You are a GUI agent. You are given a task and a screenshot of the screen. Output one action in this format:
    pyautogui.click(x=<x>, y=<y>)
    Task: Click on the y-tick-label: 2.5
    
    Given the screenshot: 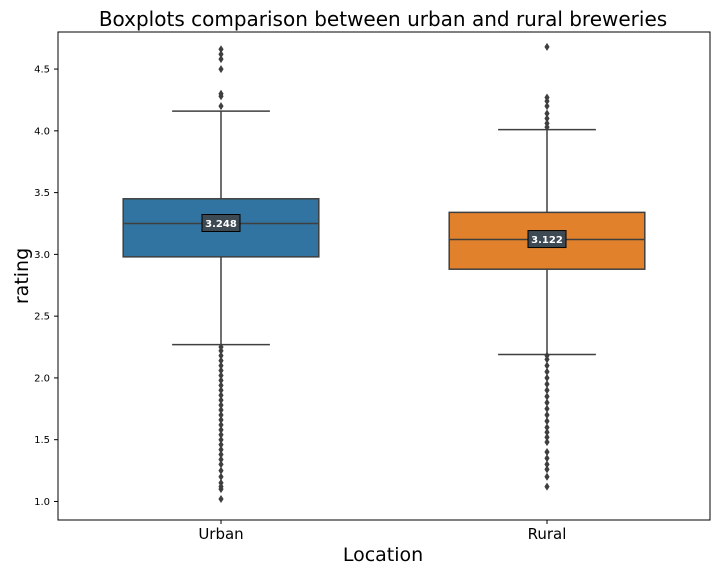 What is the action you would take?
    pyautogui.click(x=42, y=317)
    